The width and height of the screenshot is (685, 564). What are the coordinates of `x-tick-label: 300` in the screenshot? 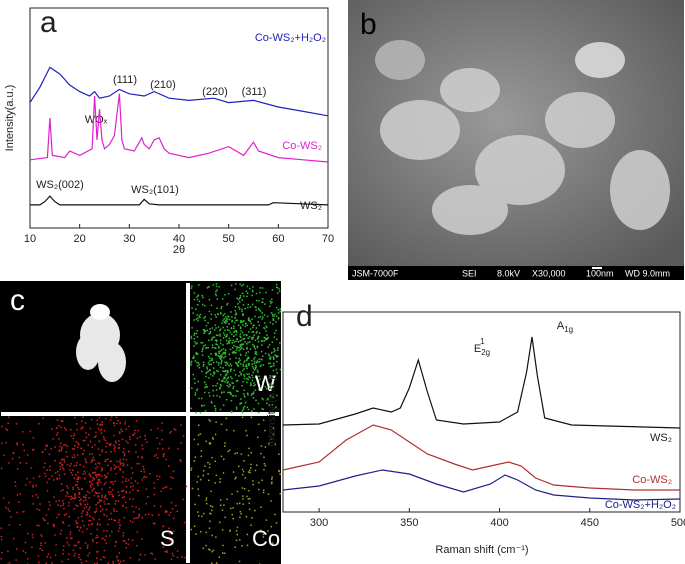 It's located at (319, 523).